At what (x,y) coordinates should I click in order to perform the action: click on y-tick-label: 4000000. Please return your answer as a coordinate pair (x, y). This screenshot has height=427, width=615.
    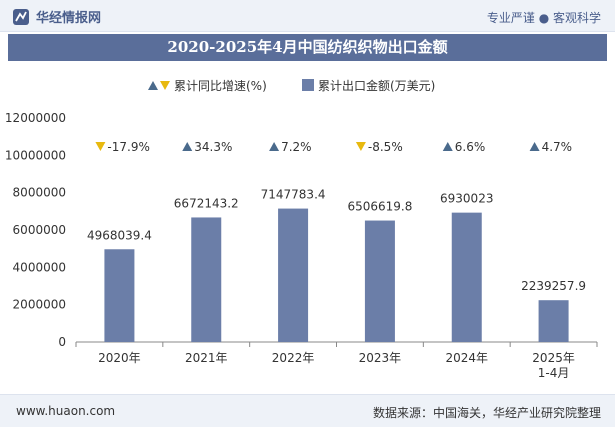
    Looking at the image, I should click on (39, 267).